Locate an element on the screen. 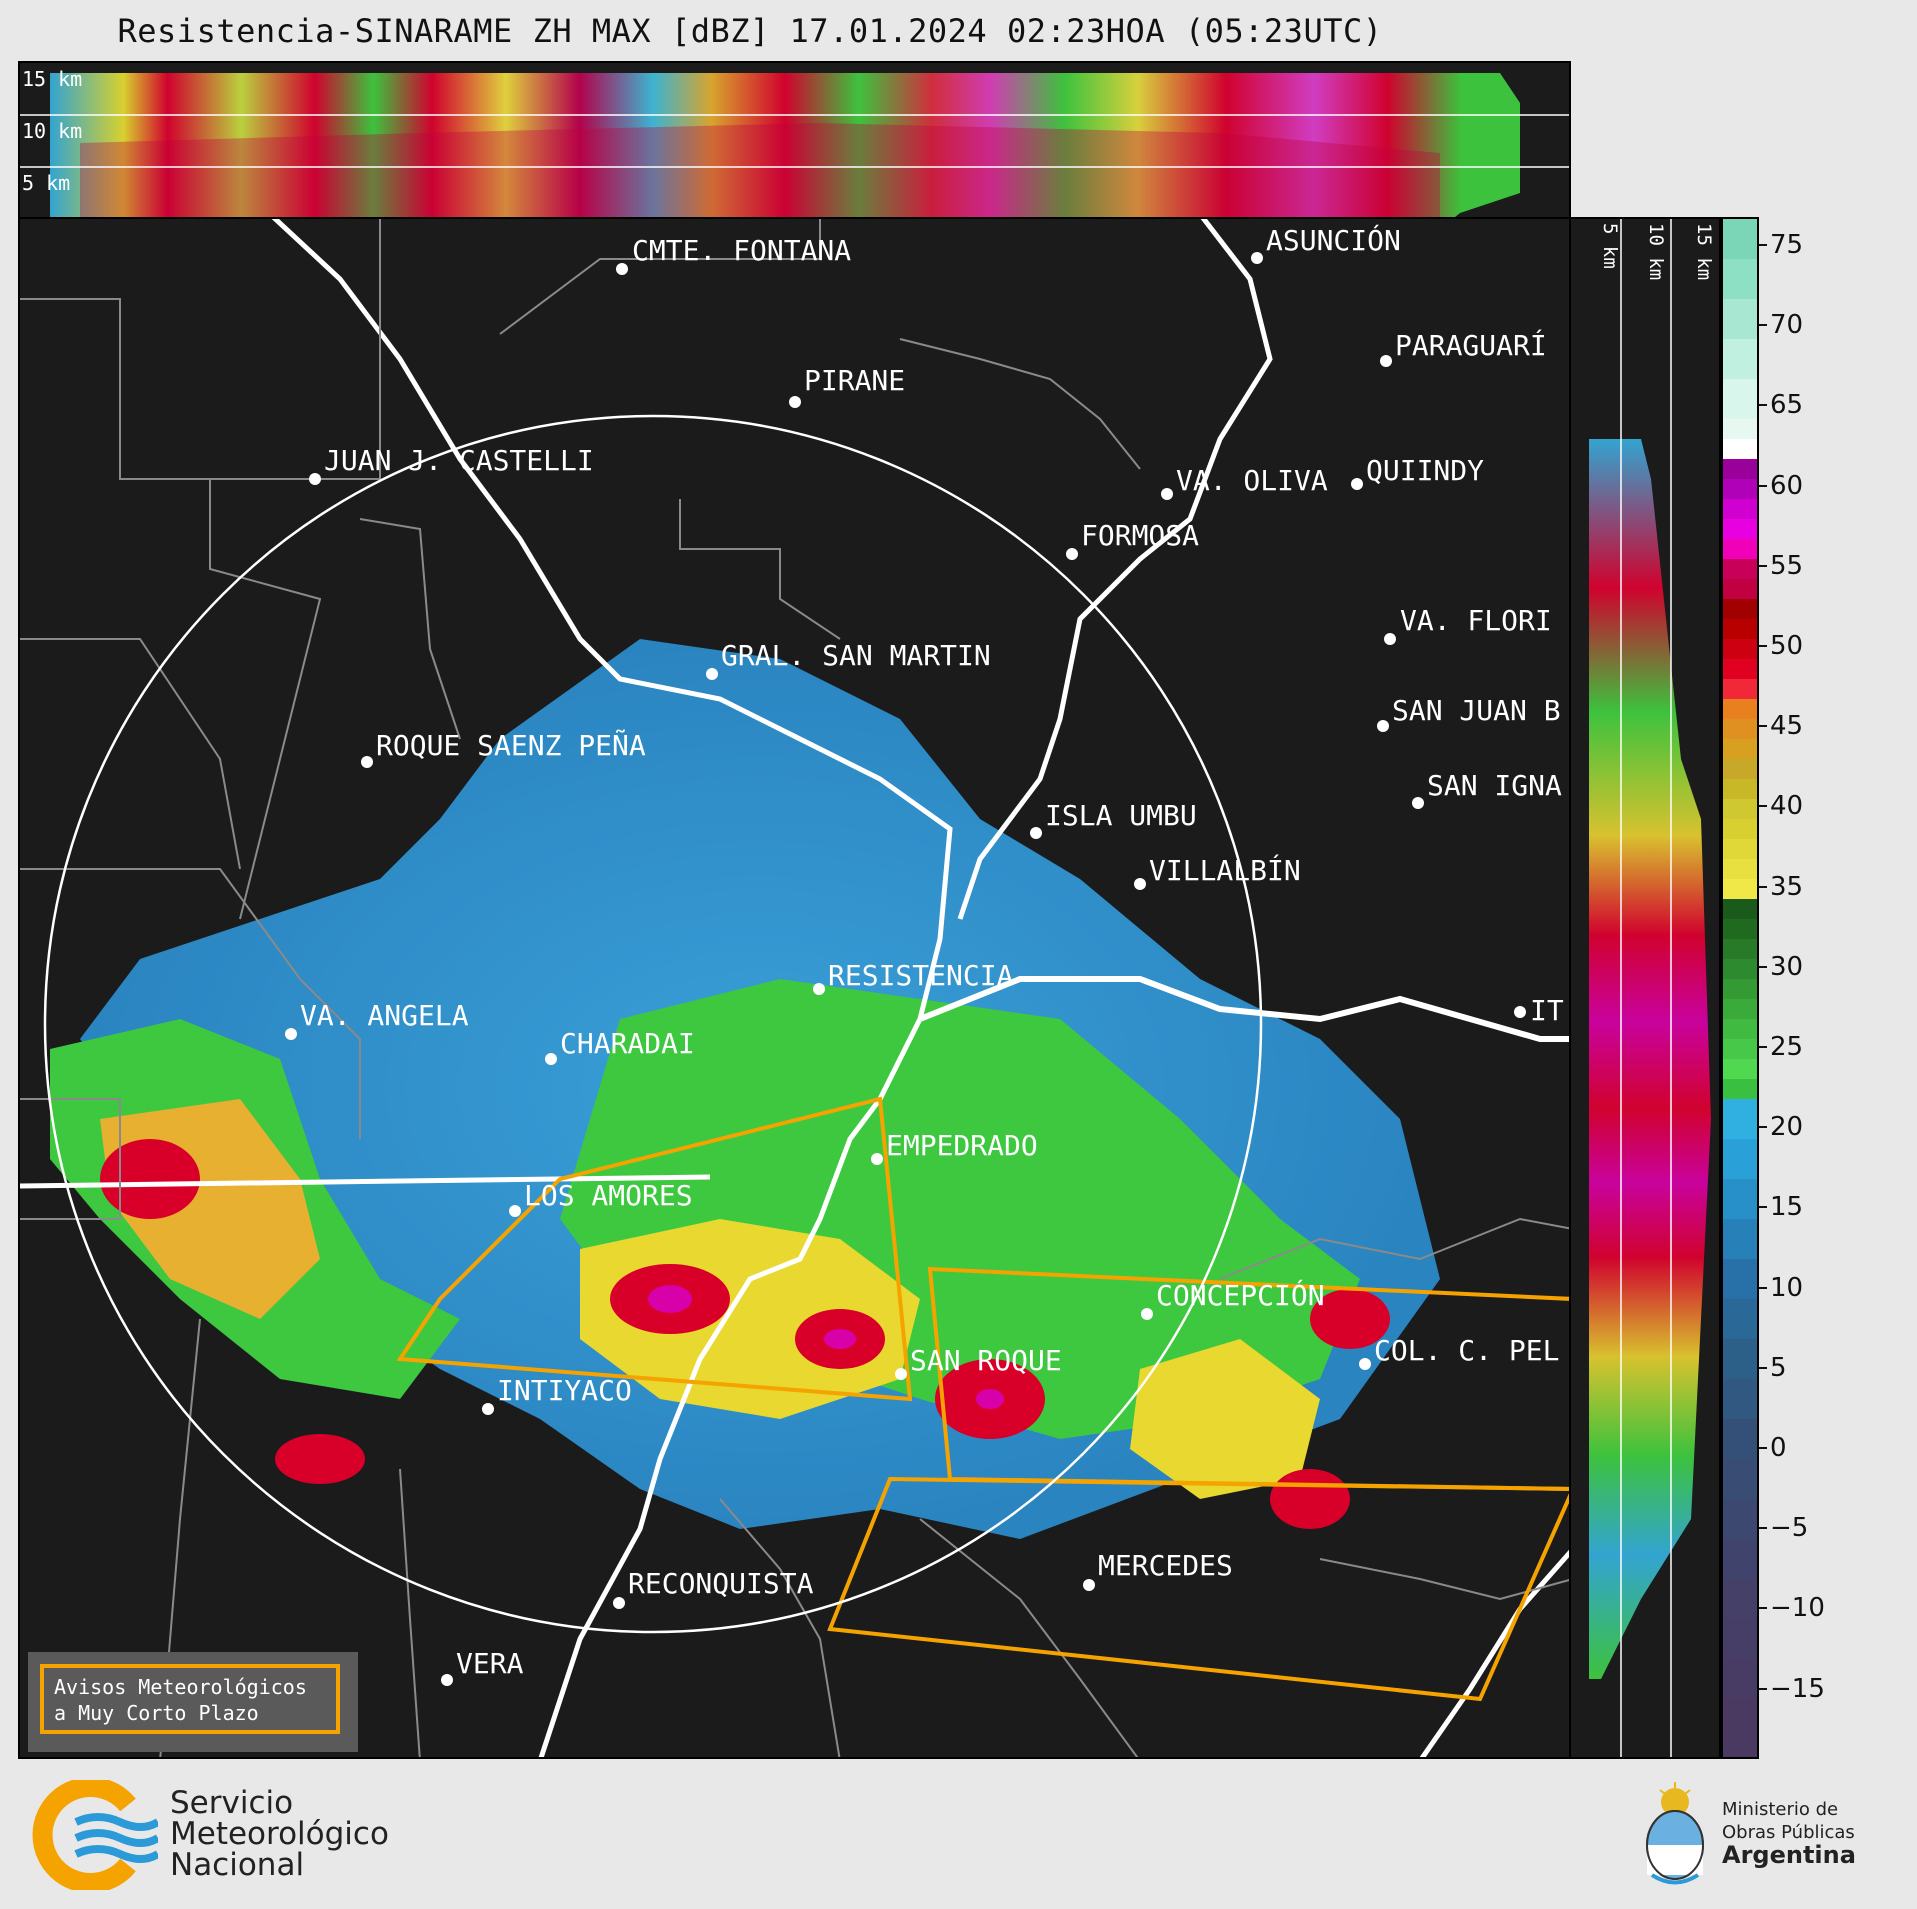 The image size is (1917, 1909). city-label: VA. FLORI is located at coordinates (1476, 620).